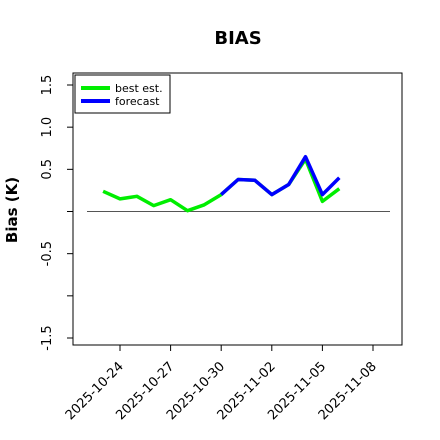 This screenshot has width=440, height=440. Describe the element at coordinates (280, 175) in the screenshot. I see `series-line-forecast` at that location.